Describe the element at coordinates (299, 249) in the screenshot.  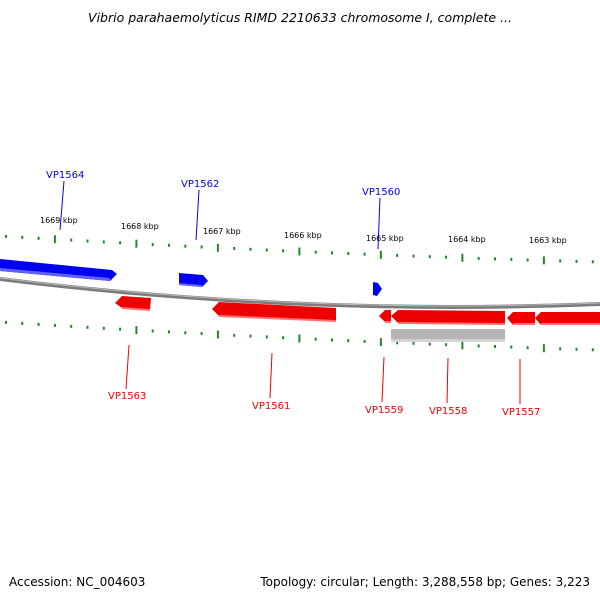
I see `scale-ticks-outer` at that location.